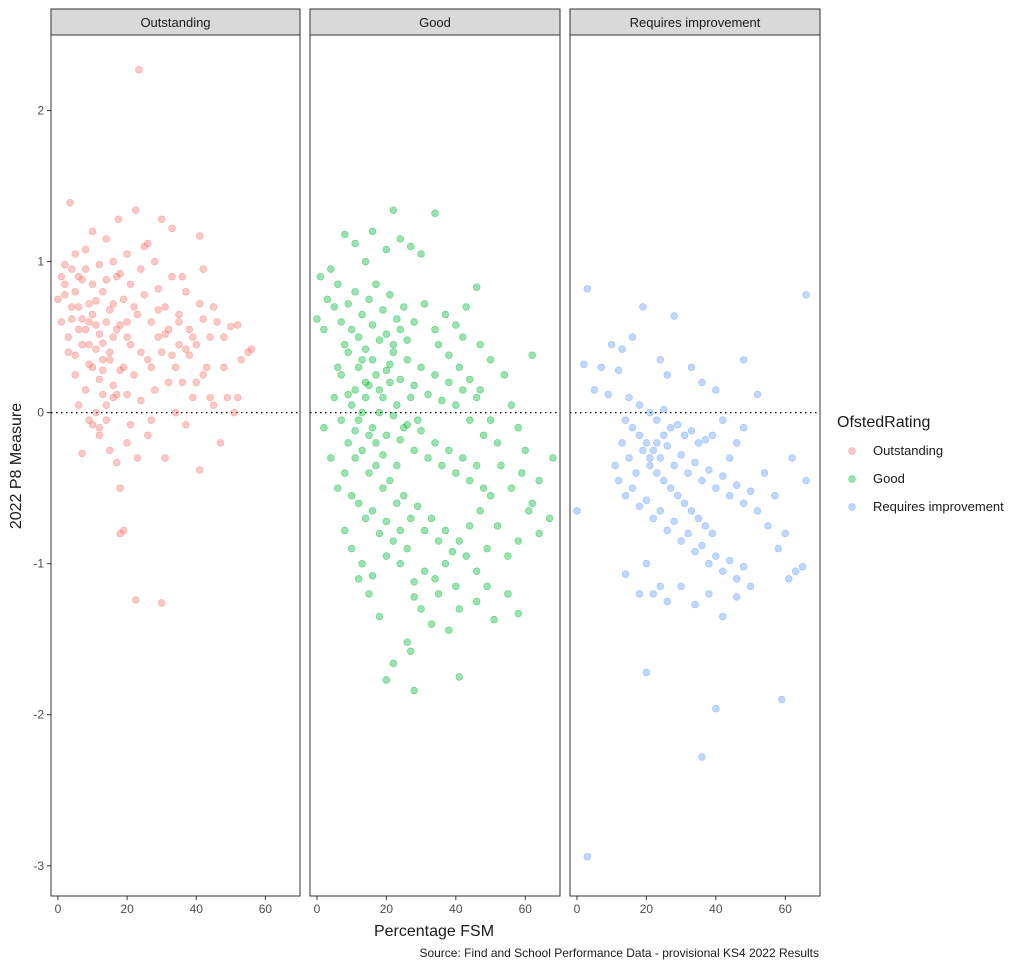  What do you see at coordinates (938, 506) in the screenshot?
I see `legend-label: Requires improvement` at bounding box center [938, 506].